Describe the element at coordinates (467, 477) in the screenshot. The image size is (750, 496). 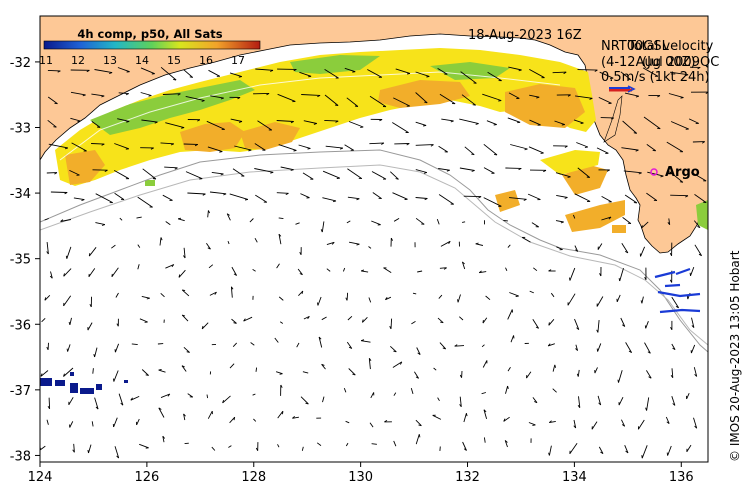
I see `x-tick-label: 132` at that location.